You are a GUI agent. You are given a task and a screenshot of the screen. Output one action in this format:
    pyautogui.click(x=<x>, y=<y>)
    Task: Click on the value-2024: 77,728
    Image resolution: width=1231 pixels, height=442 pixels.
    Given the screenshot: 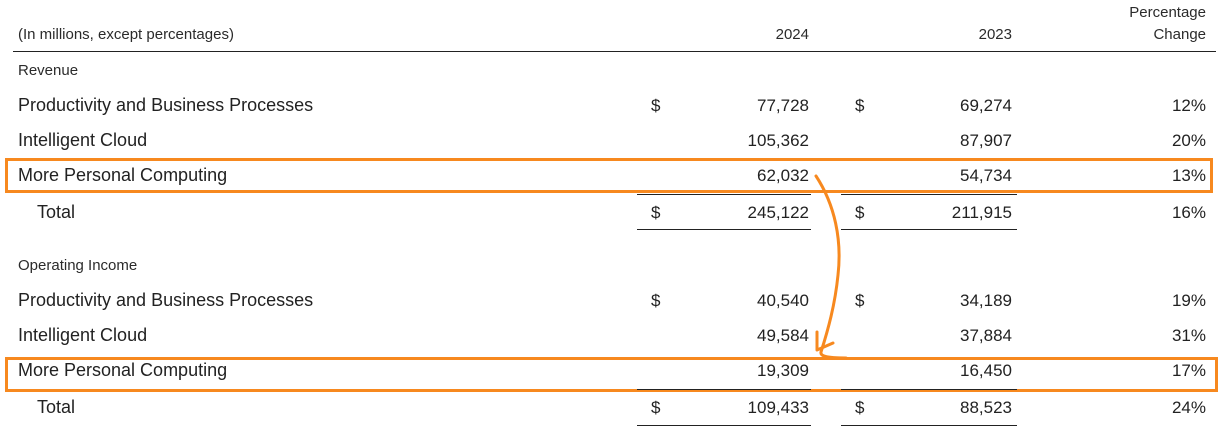 What is the action you would take?
    pyautogui.click(x=783, y=105)
    